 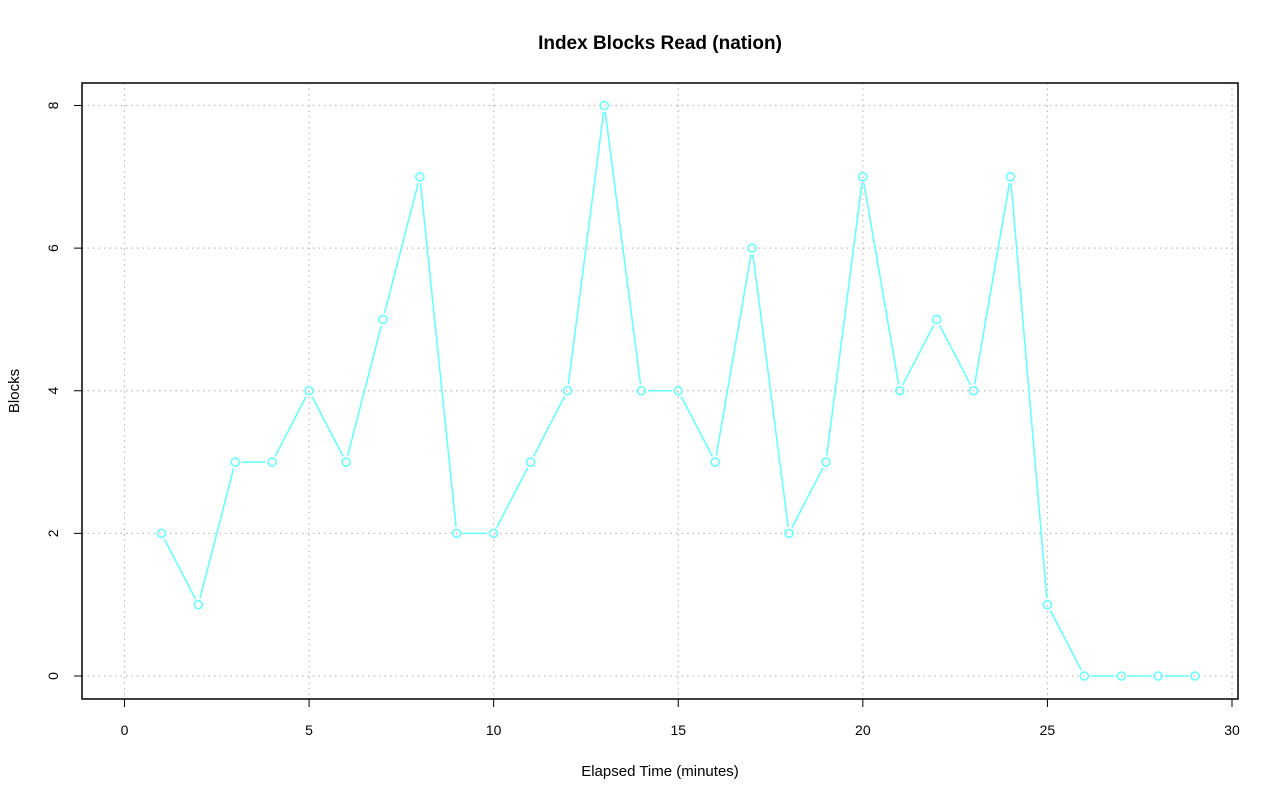 What do you see at coordinates (53, 533) in the screenshot?
I see `y-tick-label: 2` at bounding box center [53, 533].